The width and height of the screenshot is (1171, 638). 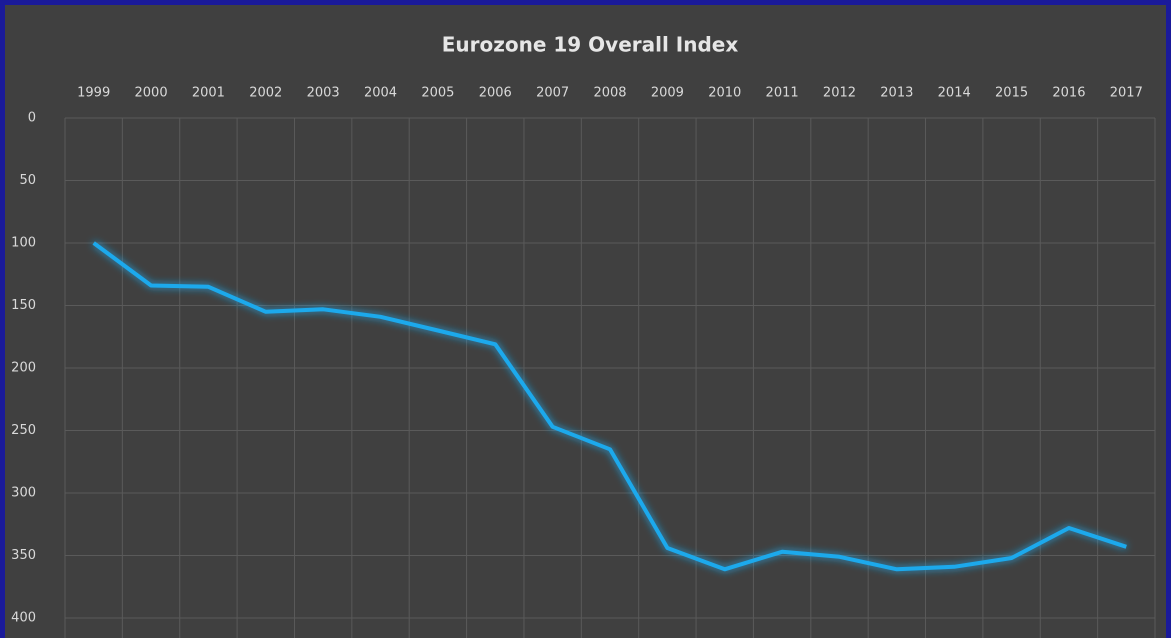 I want to click on x-tick-label: 2014, so click(x=954, y=93).